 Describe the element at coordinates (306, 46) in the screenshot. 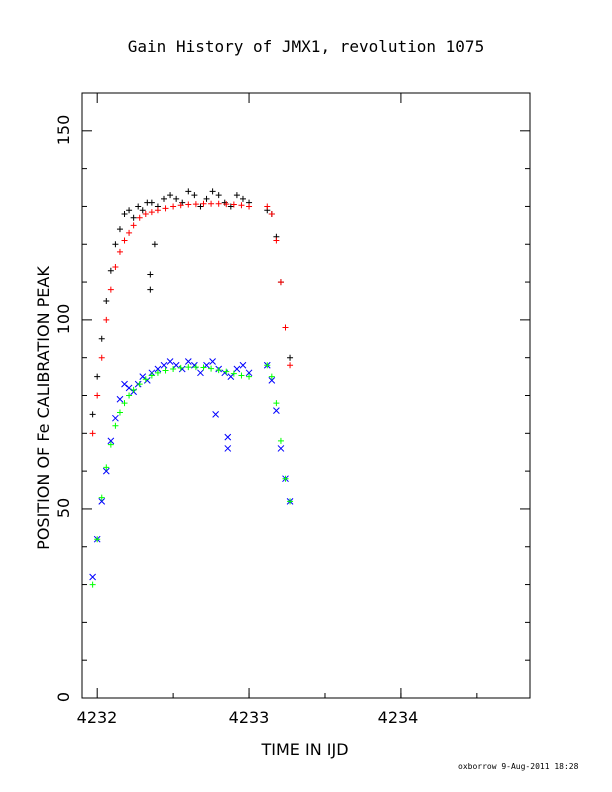

I see `chart-title: Gain History of JMX1, revolution 1075` at that location.